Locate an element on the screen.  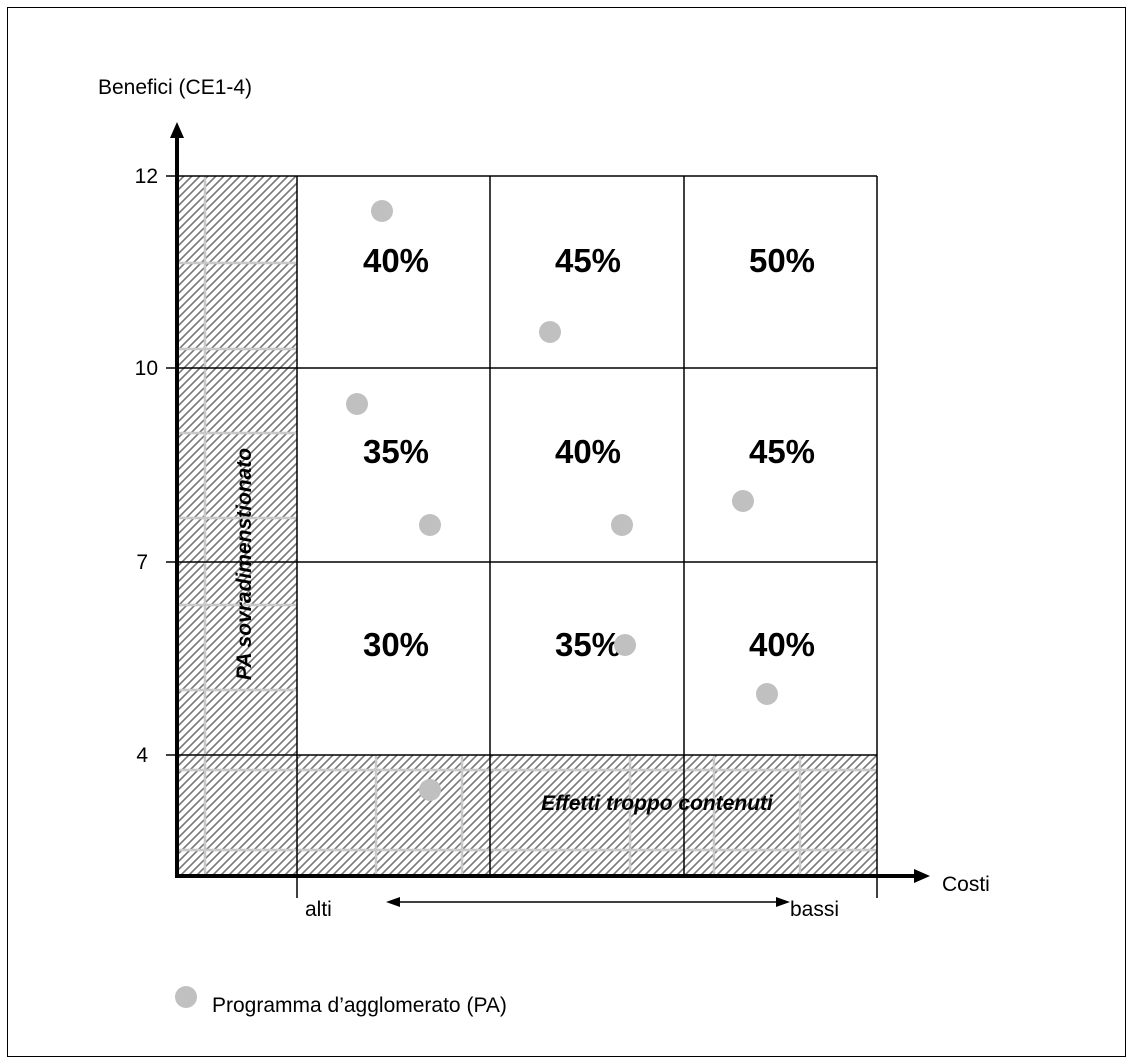
y-tick-label: 10 is located at coordinates (146, 368).